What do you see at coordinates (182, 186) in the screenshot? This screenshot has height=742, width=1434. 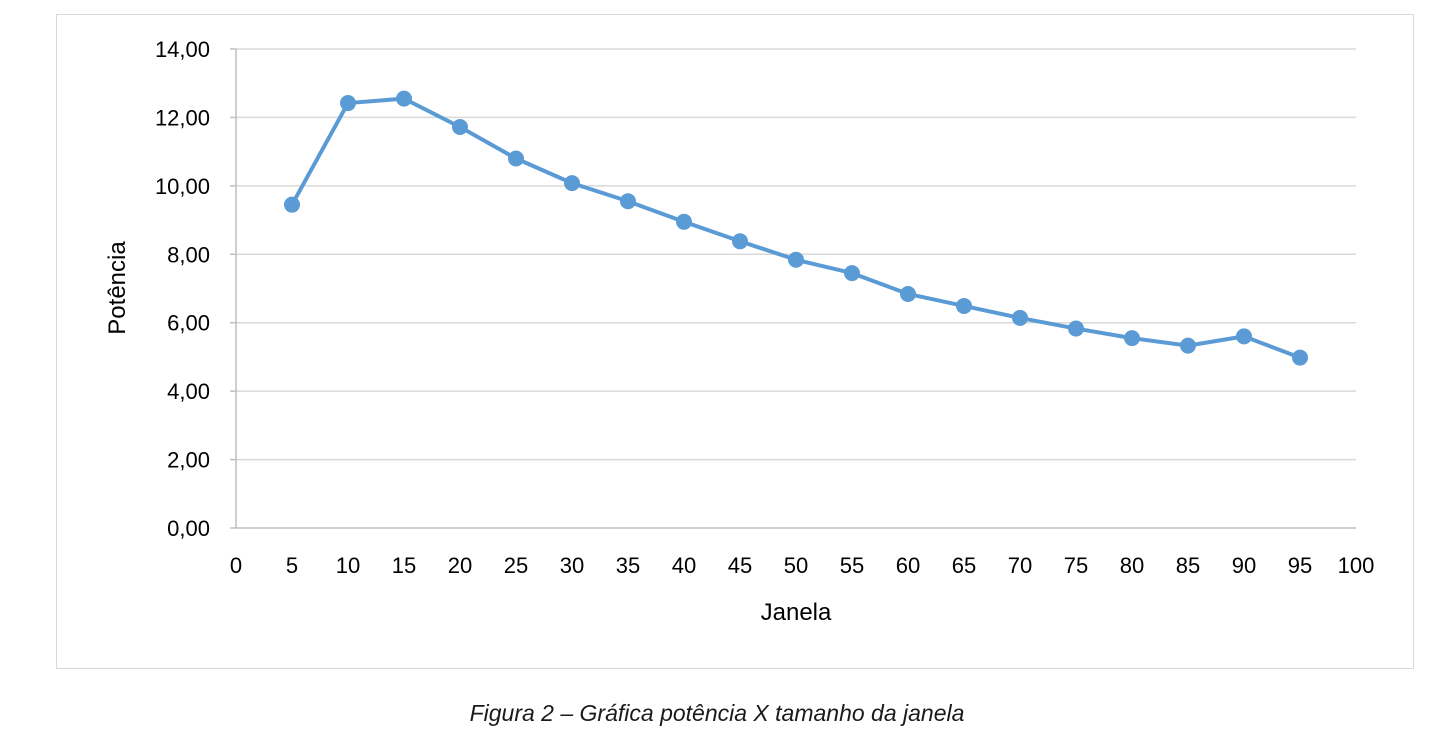 I see `y-tick-label: 10,00` at bounding box center [182, 186].